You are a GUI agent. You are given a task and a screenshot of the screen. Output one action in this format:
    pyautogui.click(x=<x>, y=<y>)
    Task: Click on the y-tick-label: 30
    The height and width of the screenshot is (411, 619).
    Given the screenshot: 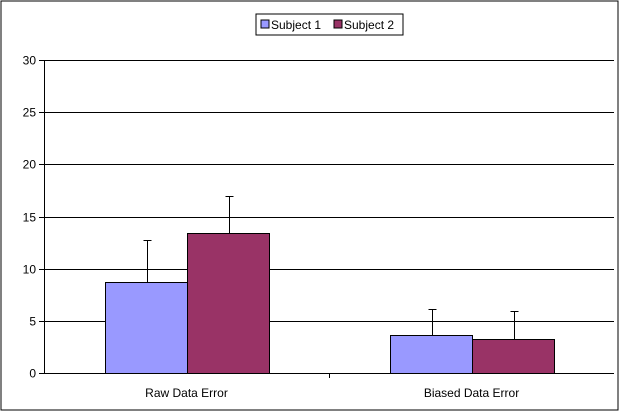 What is the action you would take?
    pyautogui.click(x=30, y=61)
    